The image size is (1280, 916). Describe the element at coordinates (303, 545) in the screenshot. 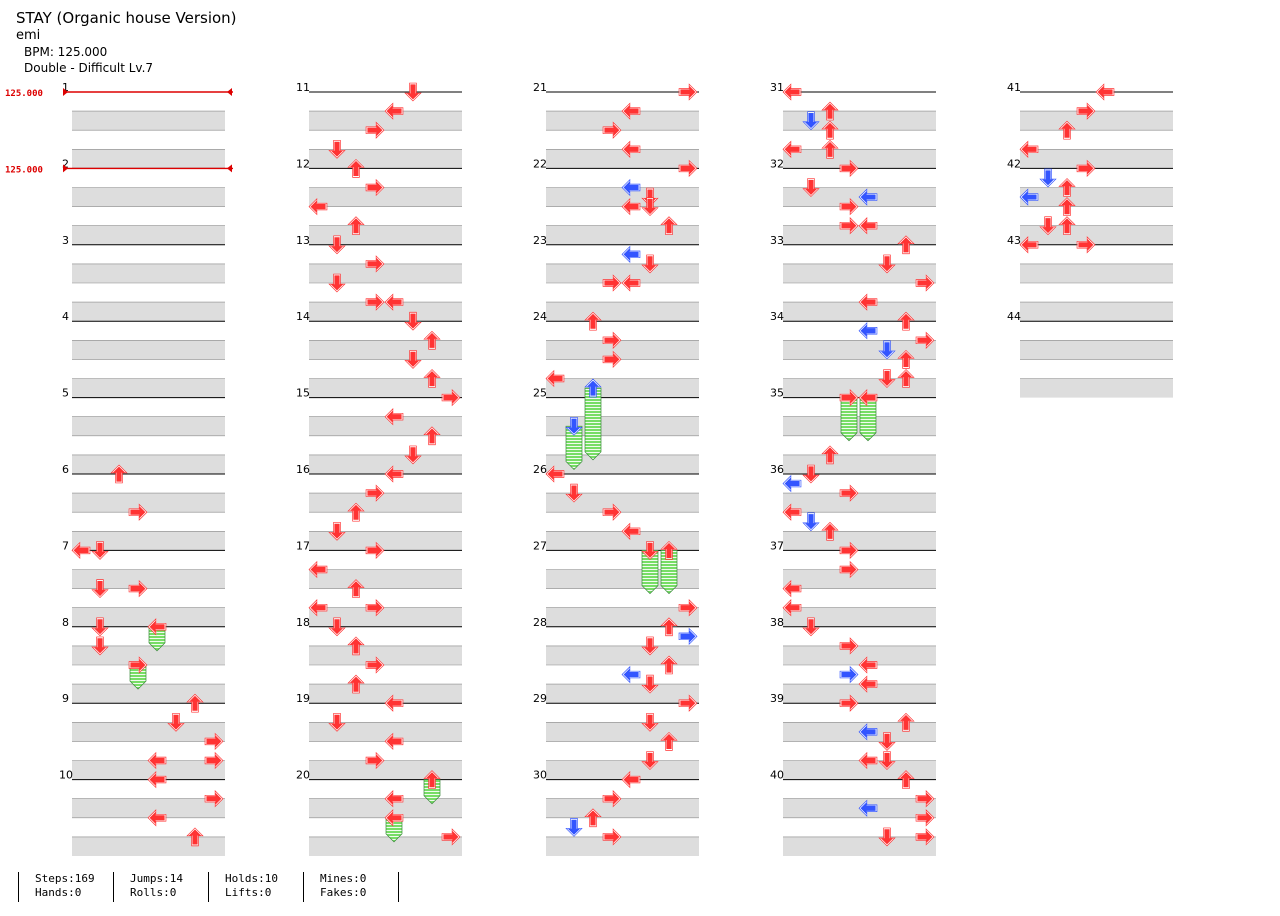

I see `measure-number: 17` at that location.